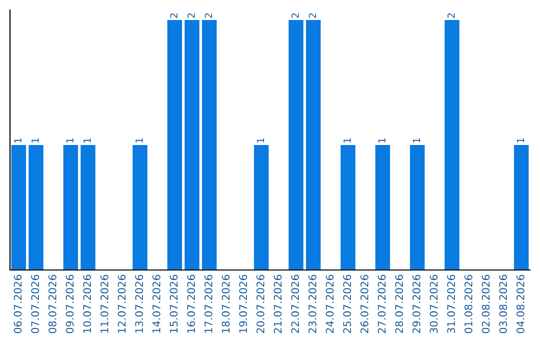 The width and height of the screenshot is (540, 340). I want to click on x-tick-label: 23.07.2026, so click(312, 304).